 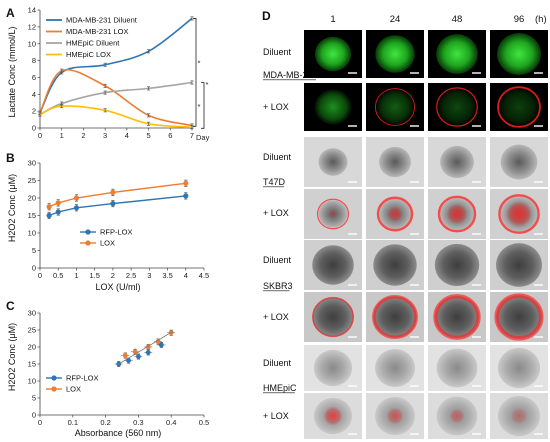 I want to click on x-tick-label: 2, so click(x=83, y=135).